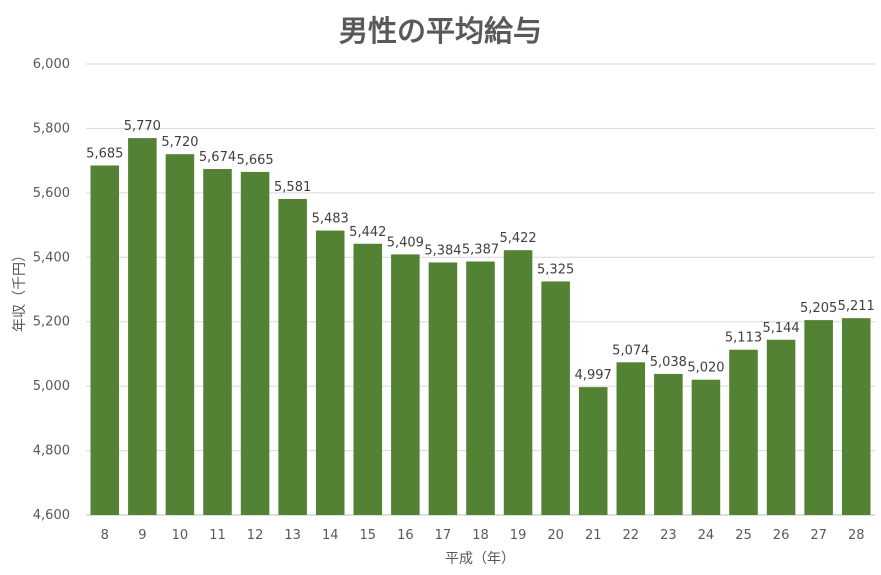 This screenshot has height=575, width=881. What do you see at coordinates (818, 308) in the screenshot?
I see `bar-value-label: 5,205` at bounding box center [818, 308].